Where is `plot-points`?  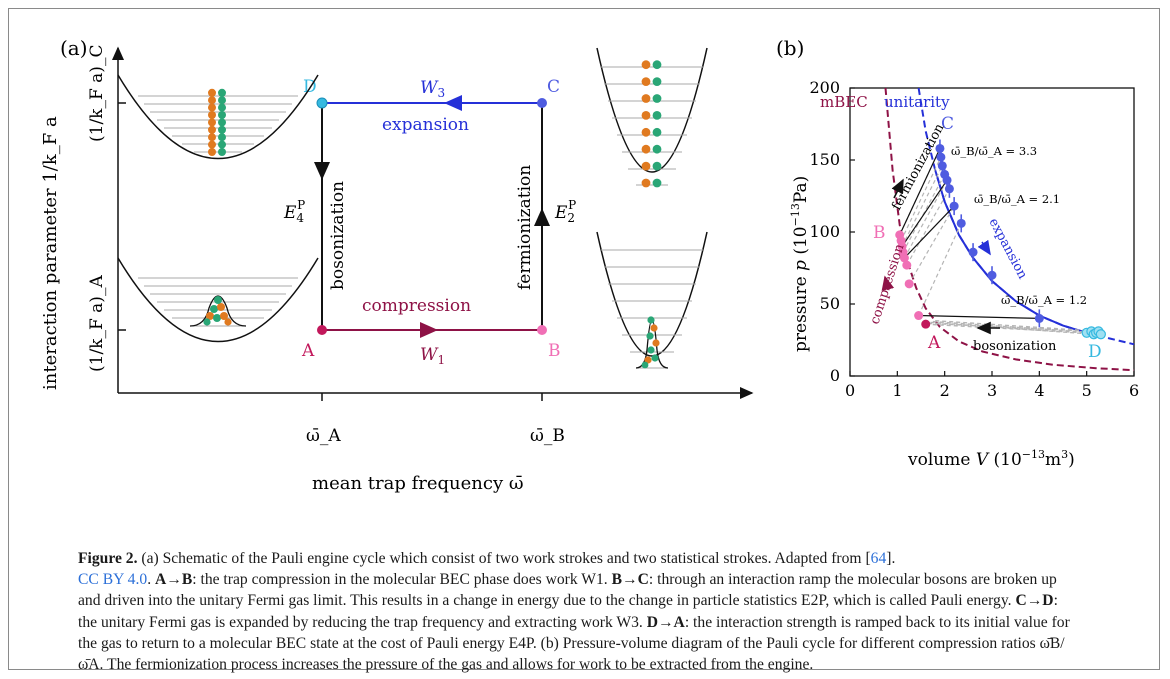 plot-points is located at coordinates (1000, 239).